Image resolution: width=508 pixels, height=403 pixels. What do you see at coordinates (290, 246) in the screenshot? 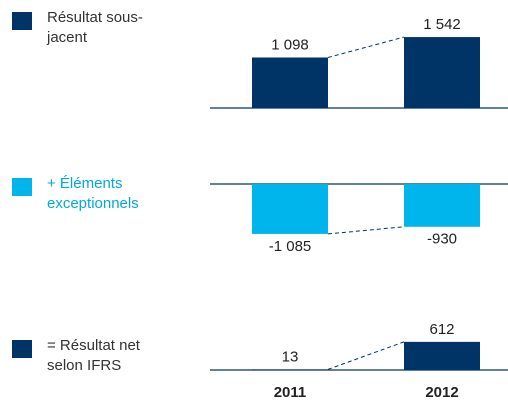
I see `value-label: -1 085` at bounding box center [290, 246].